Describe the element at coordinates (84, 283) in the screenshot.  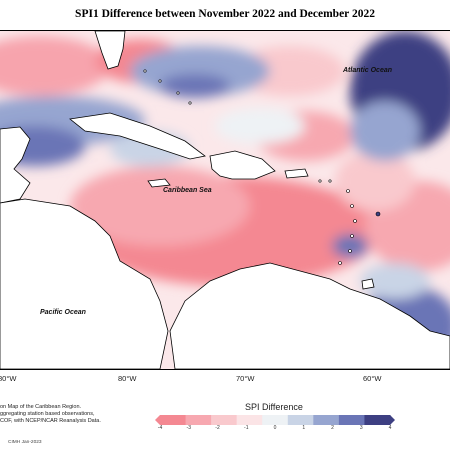
I see `central-america` at that location.